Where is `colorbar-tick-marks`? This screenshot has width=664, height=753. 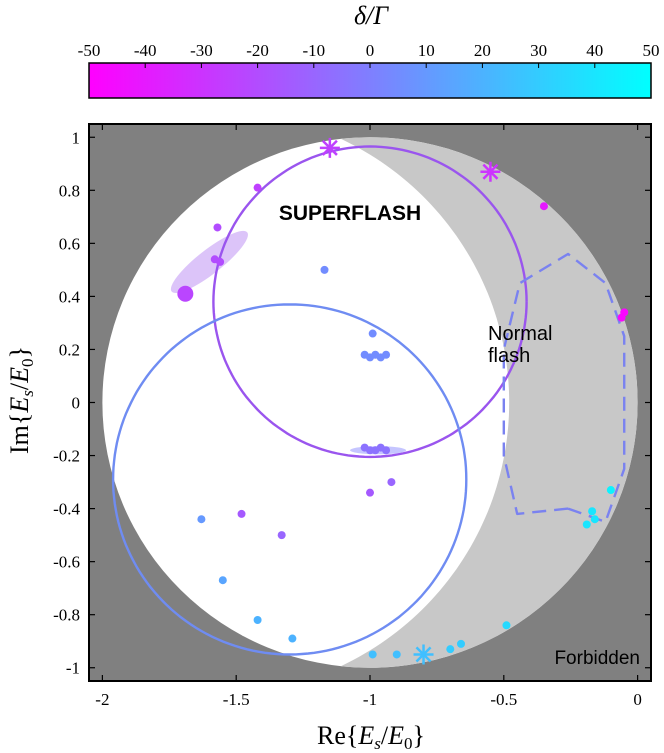 colorbar-tick-marks is located at coordinates (370, 65).